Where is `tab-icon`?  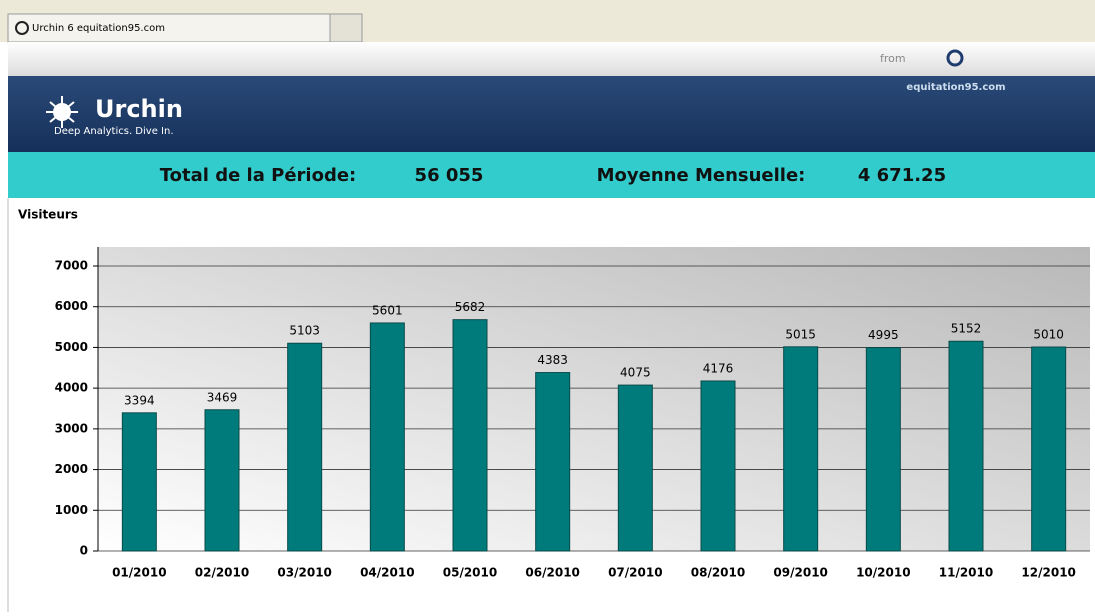 tab-icon is located at coordinates (22, 28).